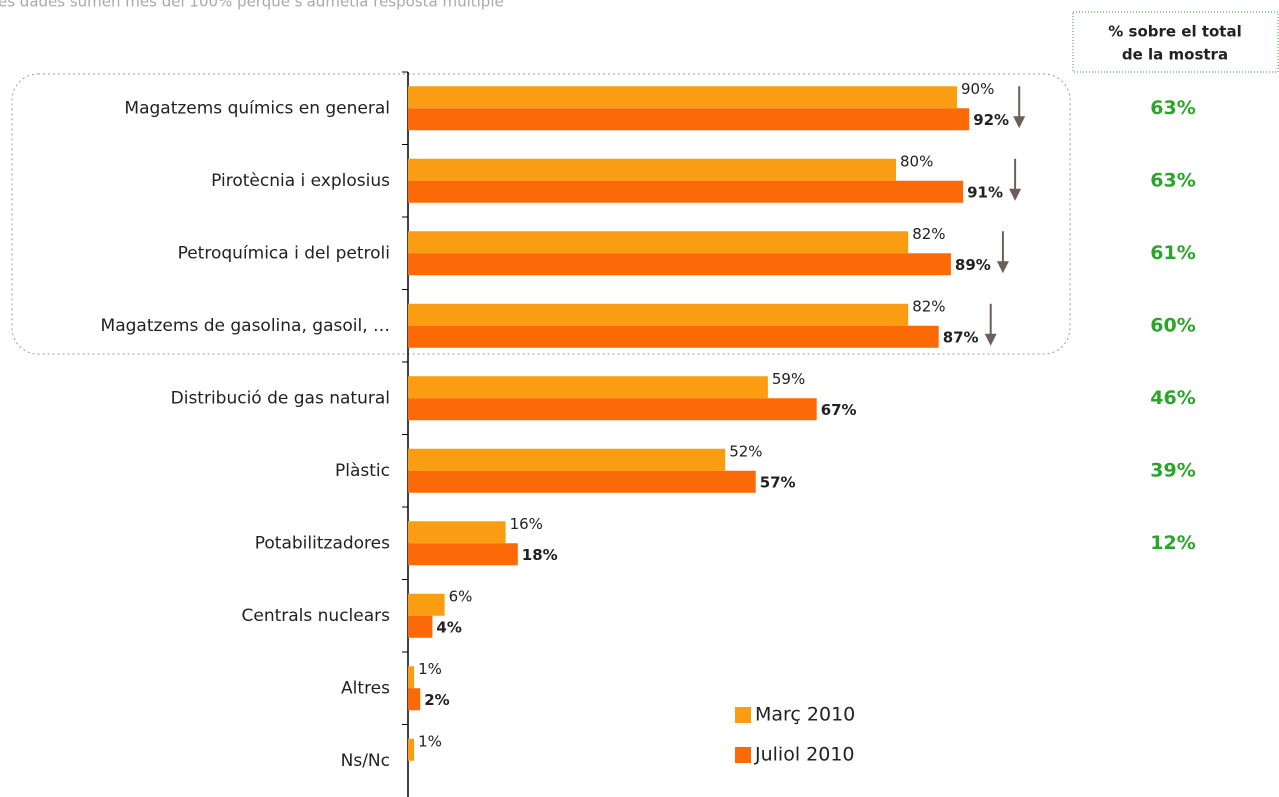 The image size is (1279, 797). I want to click on value-label: 67%, so click(839, 410).